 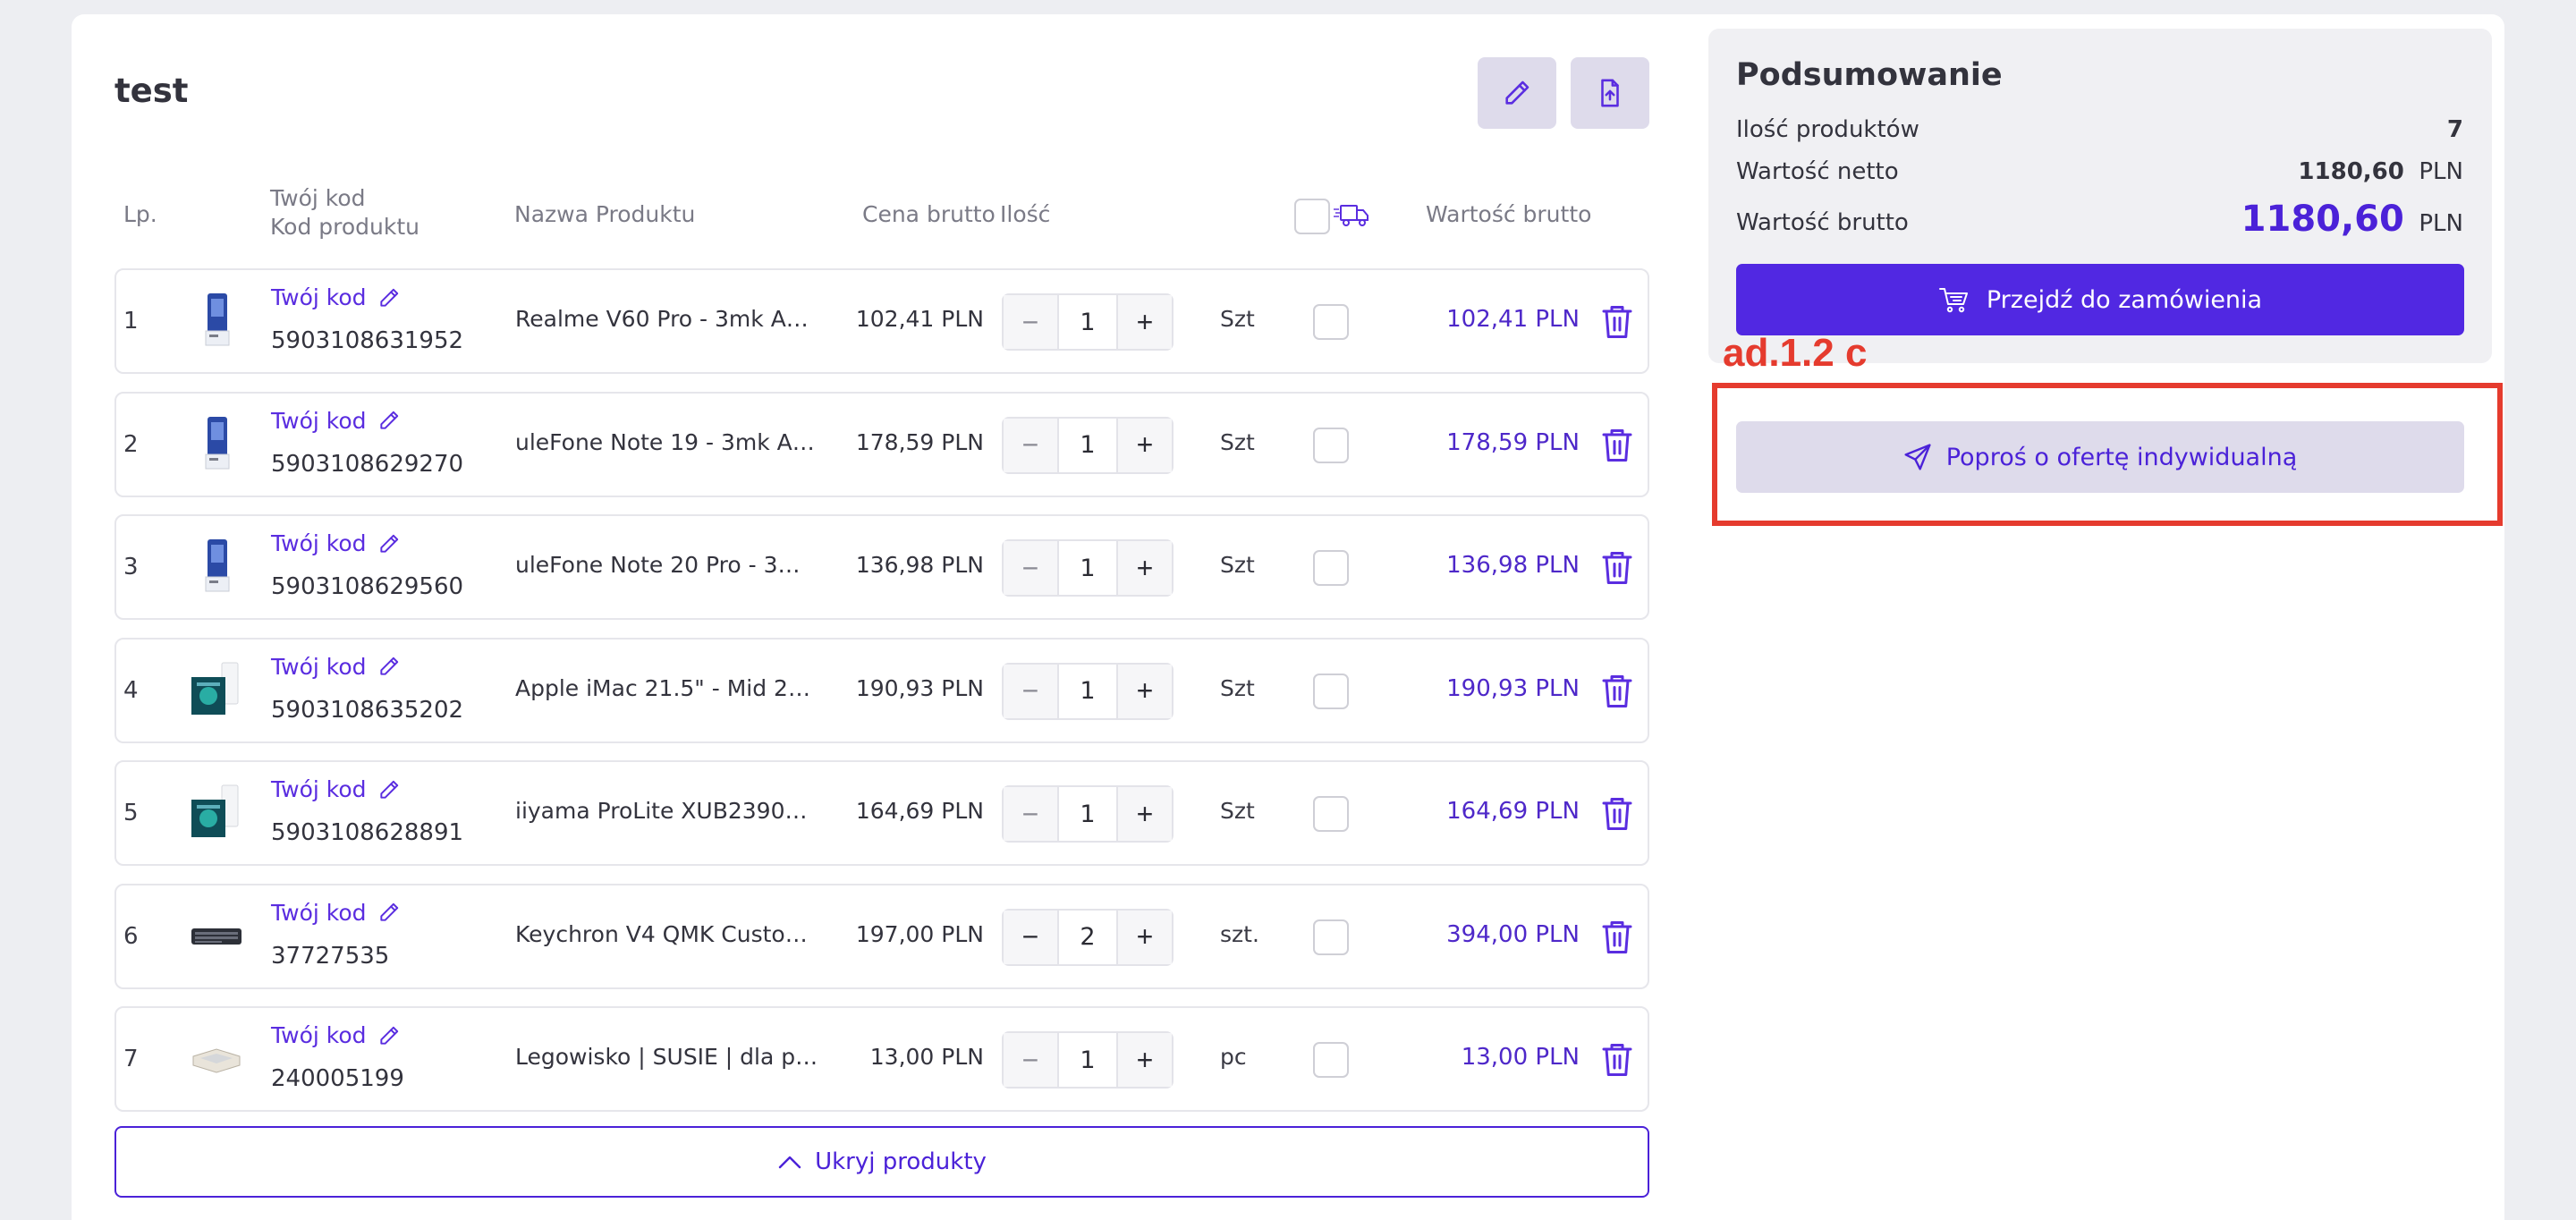 I want to click on request-individual-offer-button: Poproś o ofertę indywidualną, so click(x=2100, y=457).